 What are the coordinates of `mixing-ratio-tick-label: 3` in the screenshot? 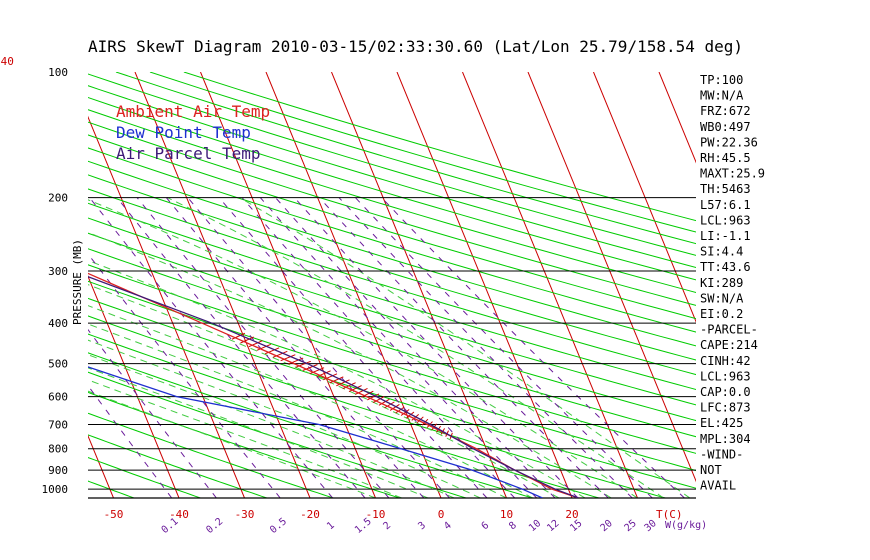 It's located at (422, 526).